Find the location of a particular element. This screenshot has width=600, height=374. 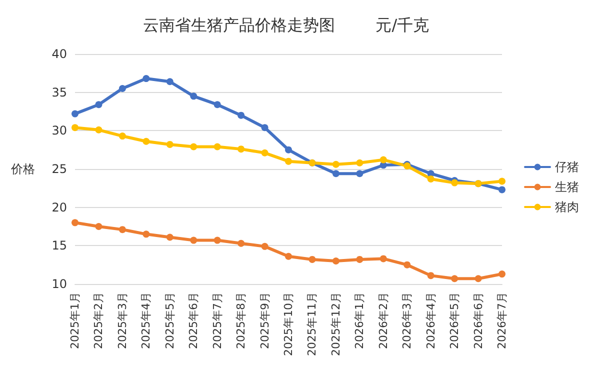

x-tick-label: 2025年7月 is located at coordinates (217, 320).